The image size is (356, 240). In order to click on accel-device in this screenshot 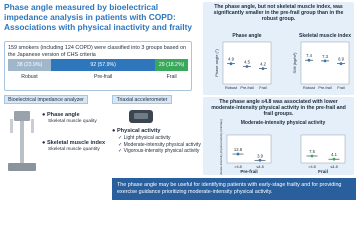, I will do `click(141, 116)`.